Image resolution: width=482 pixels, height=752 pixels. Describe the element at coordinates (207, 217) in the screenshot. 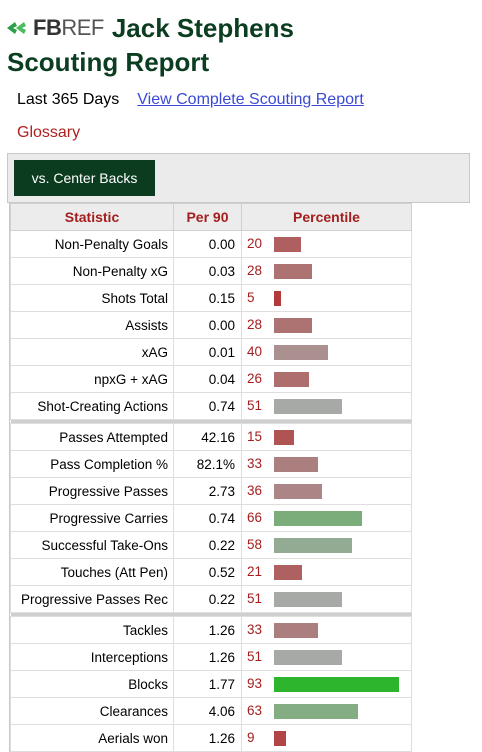

I see `header-per90: Per 90` at that location.